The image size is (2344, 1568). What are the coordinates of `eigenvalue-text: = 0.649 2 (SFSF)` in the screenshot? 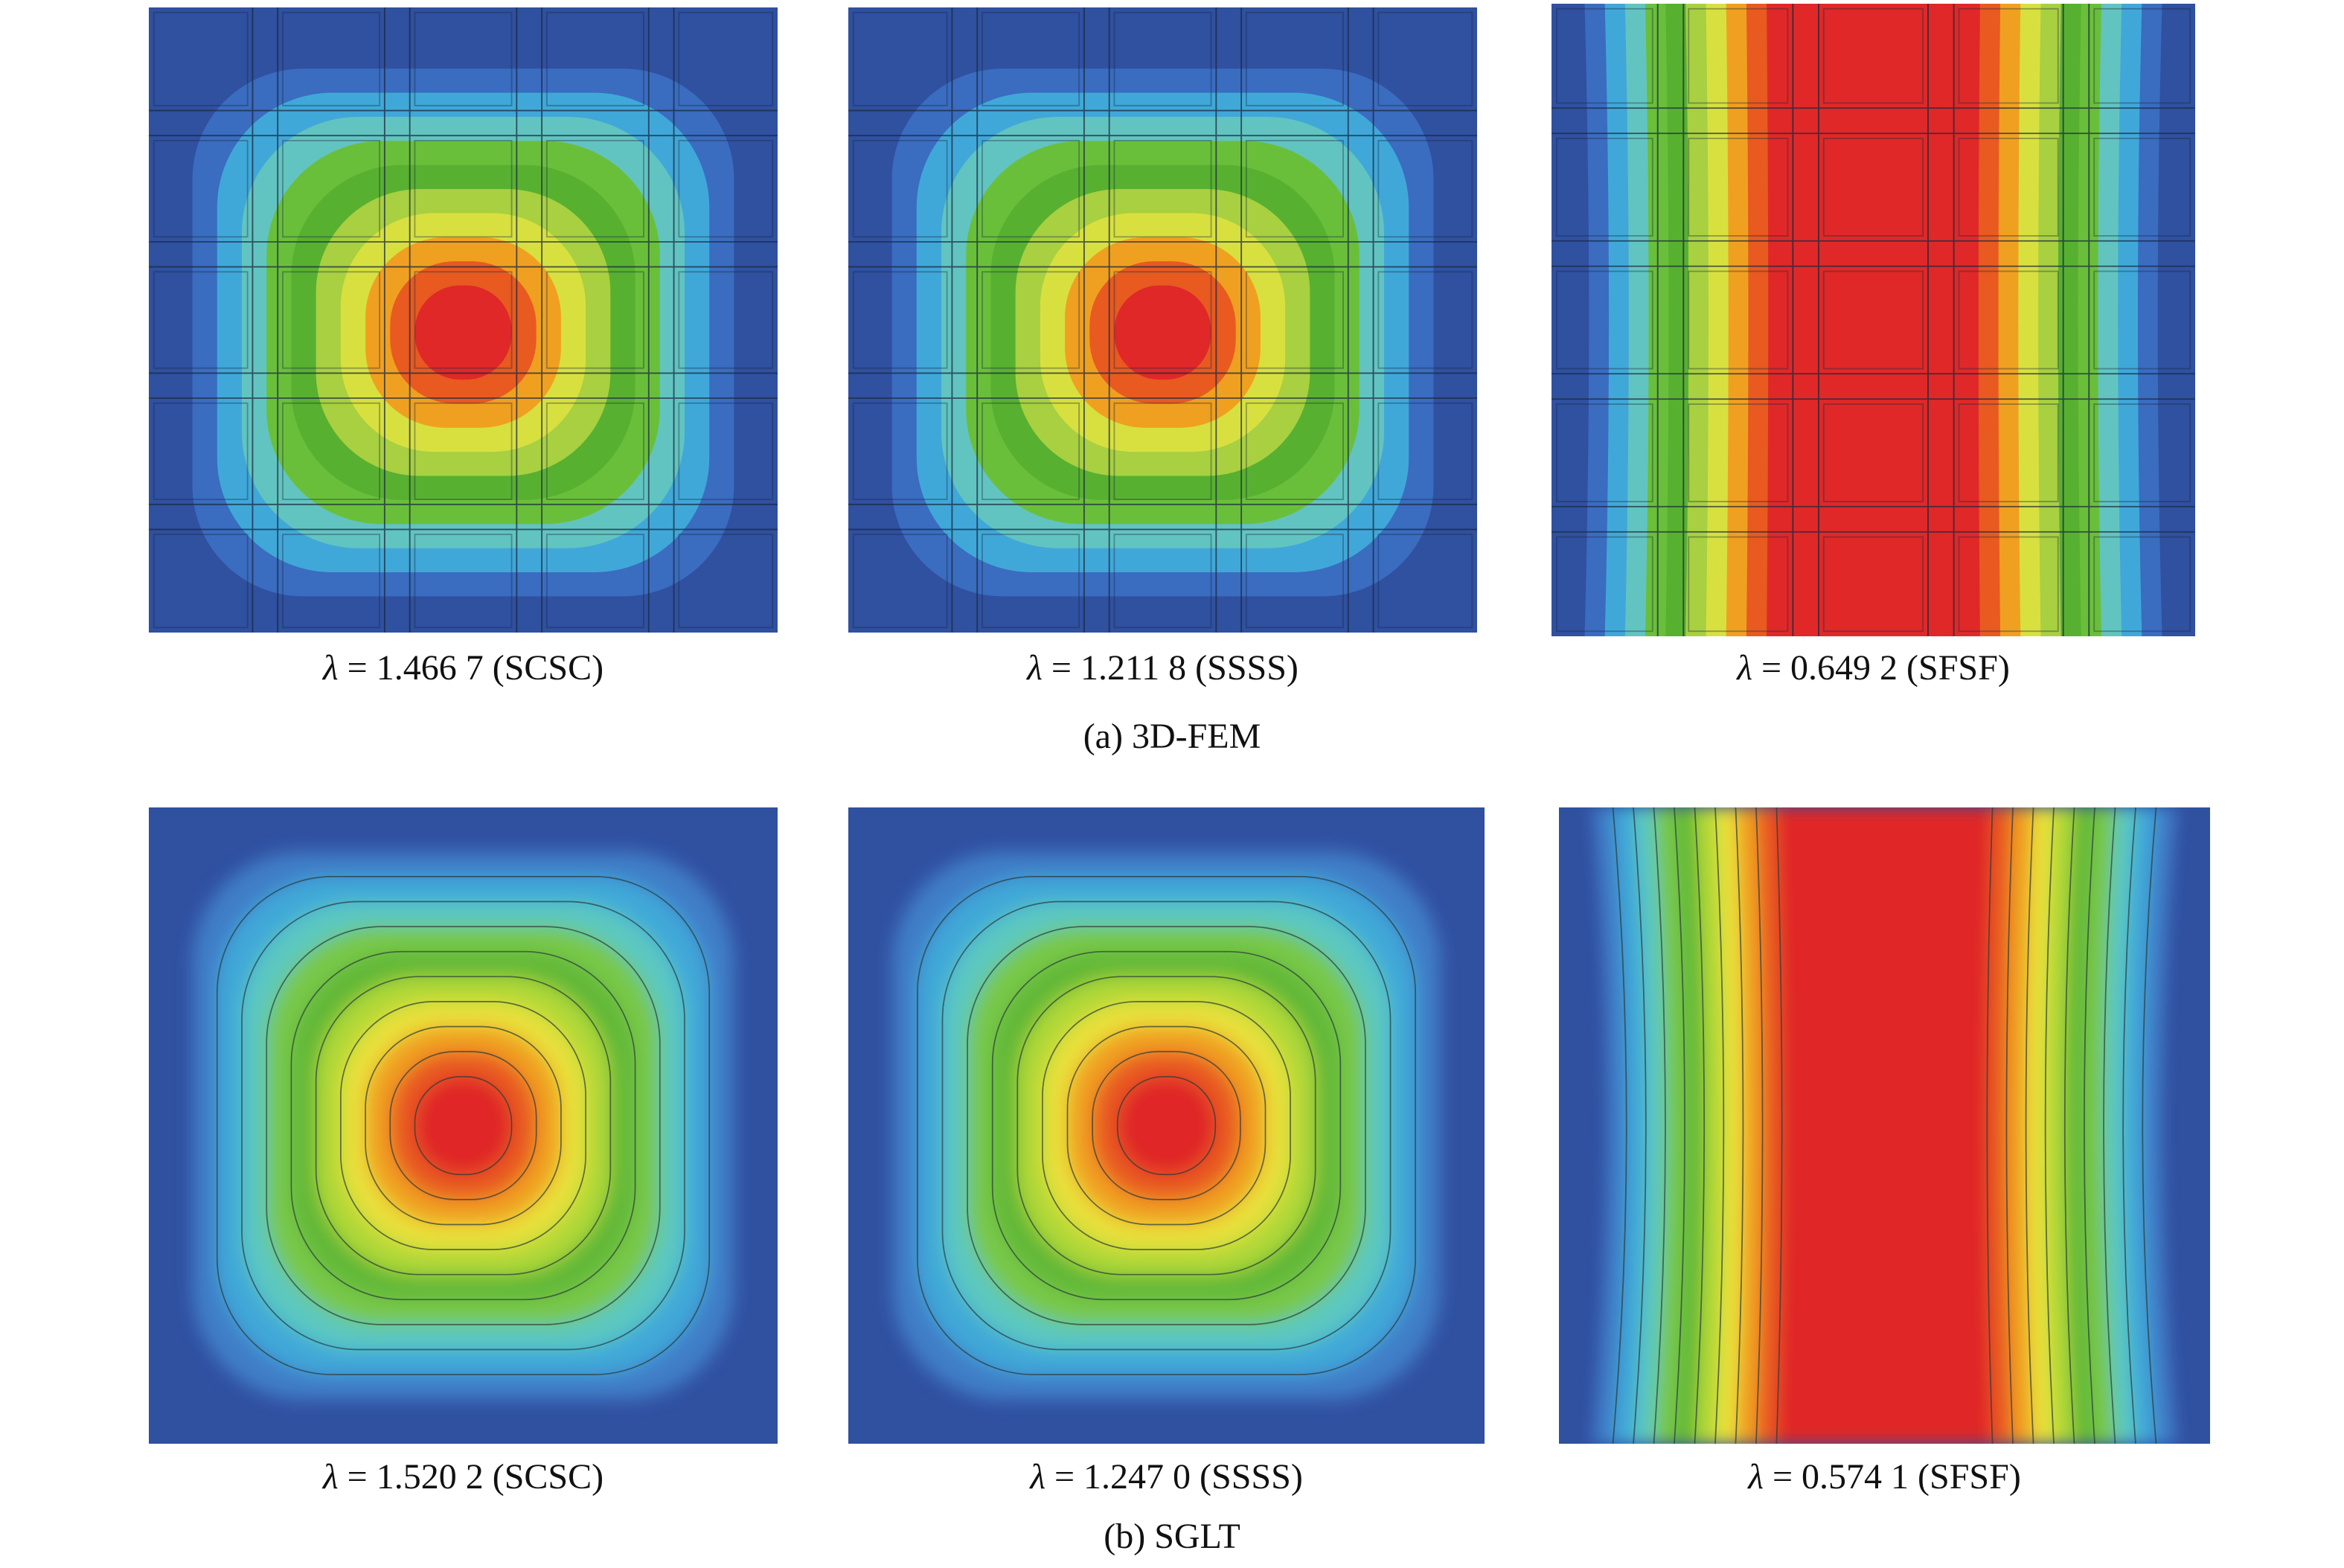 It's located at (1885, 668).